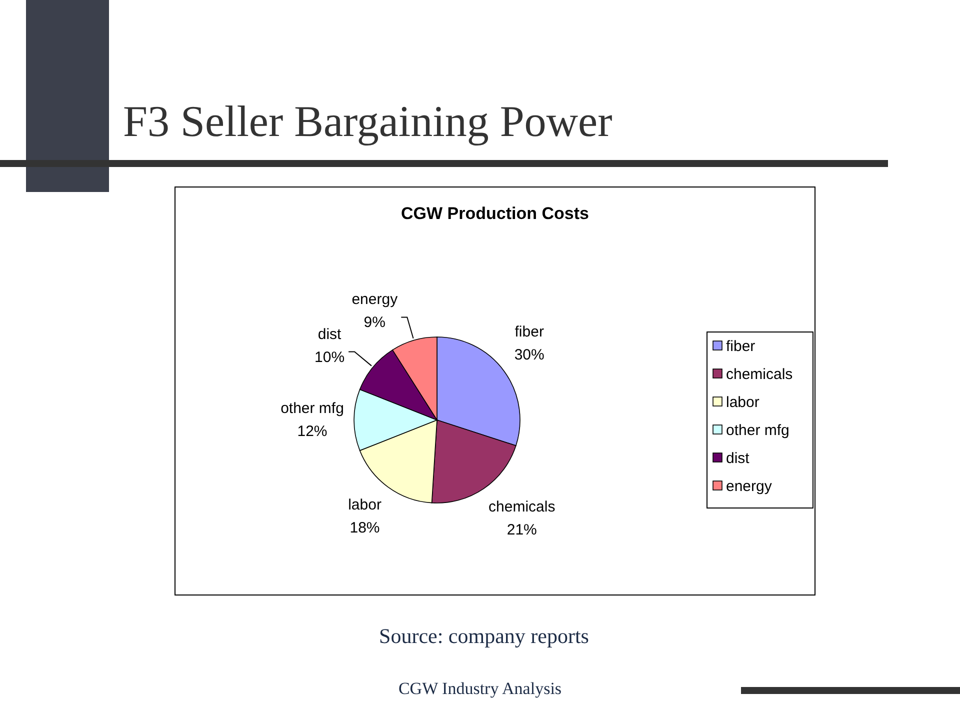 This screenshot has height=720, width=960. I want to click on chart-title: F3 Seller Bargaining Power, so click(368, 121).